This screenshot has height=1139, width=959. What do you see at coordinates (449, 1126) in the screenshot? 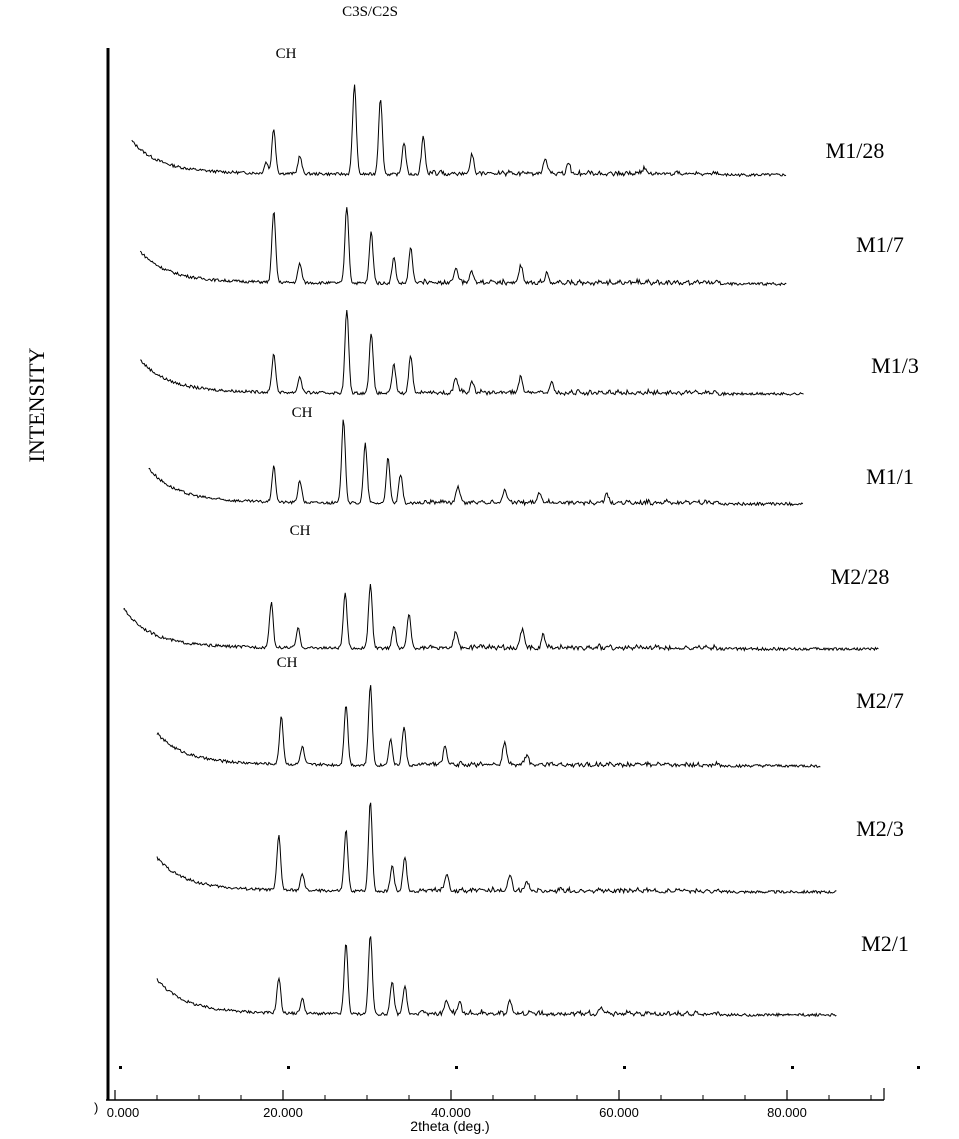
I see `x-axis-label: 2theta (deg.)` at bounding box center [449, 1126].